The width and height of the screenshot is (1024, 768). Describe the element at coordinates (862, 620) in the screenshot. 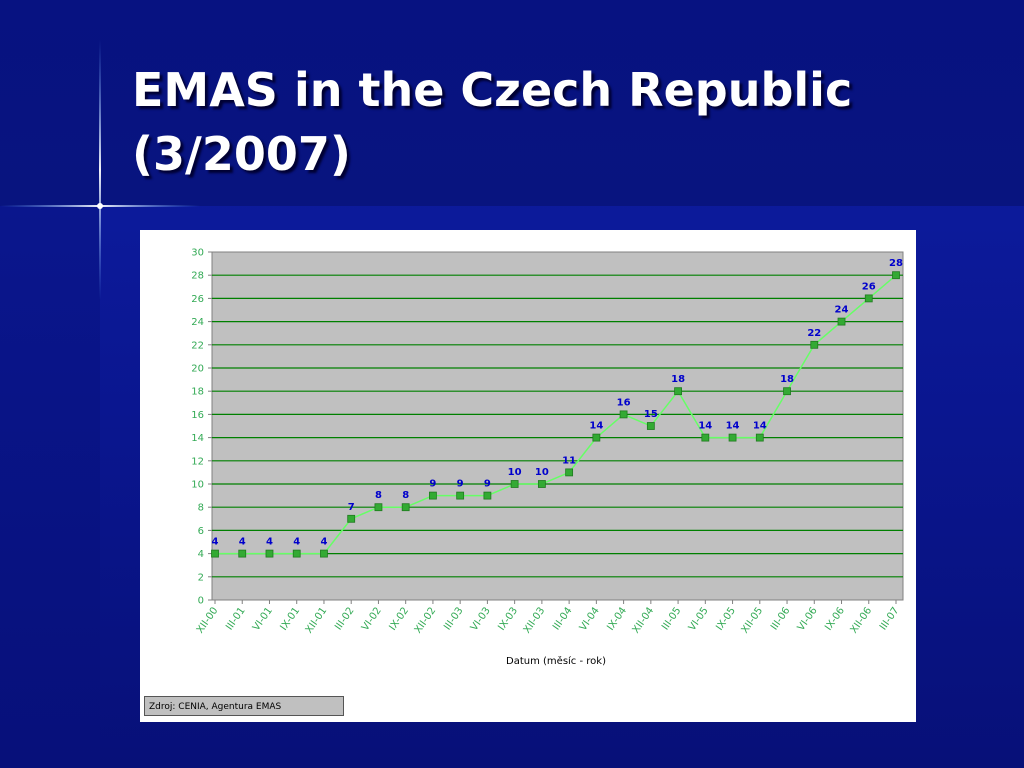

I see `x-tick-label: XII-06` at that location.